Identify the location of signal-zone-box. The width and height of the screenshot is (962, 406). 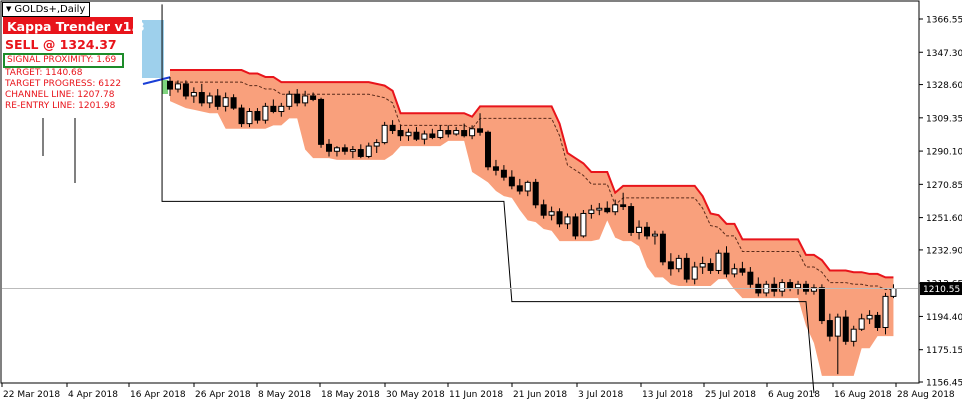
(153, 49).